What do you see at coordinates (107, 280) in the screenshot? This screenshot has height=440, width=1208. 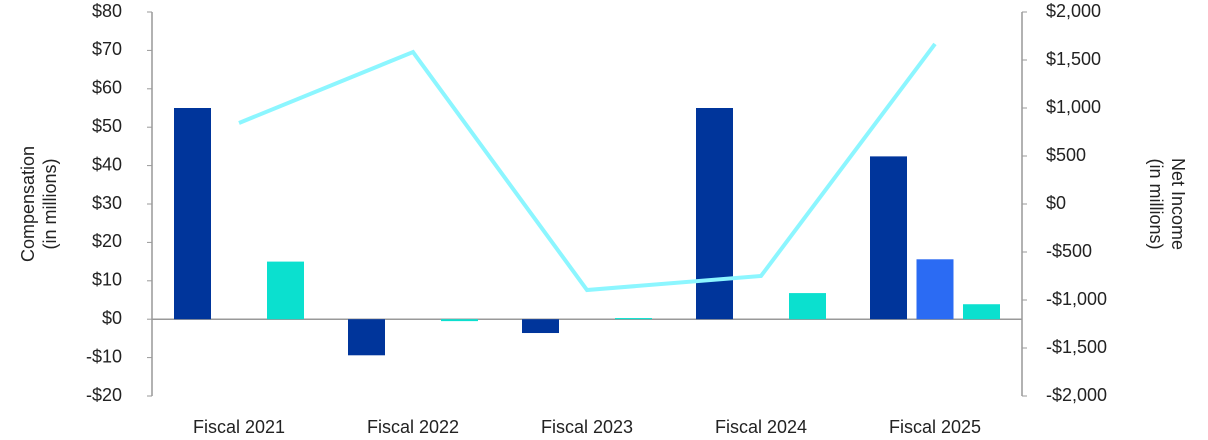 I see `y-tick-label: $10` at bounding box center [107, 280].